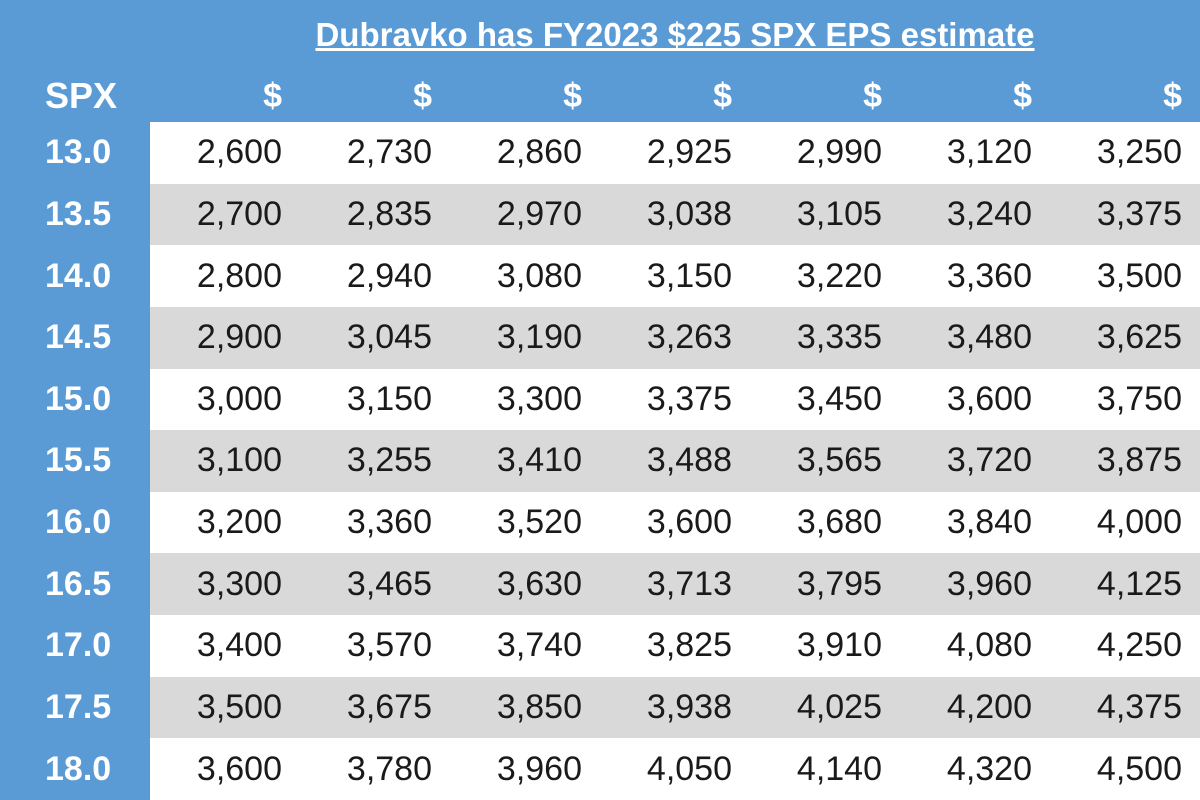 This screenshot has height=800, width=1200. Describe the element at coordinates (839, 398) in the screenshot. I see `table-cell: 3,450` at that location.